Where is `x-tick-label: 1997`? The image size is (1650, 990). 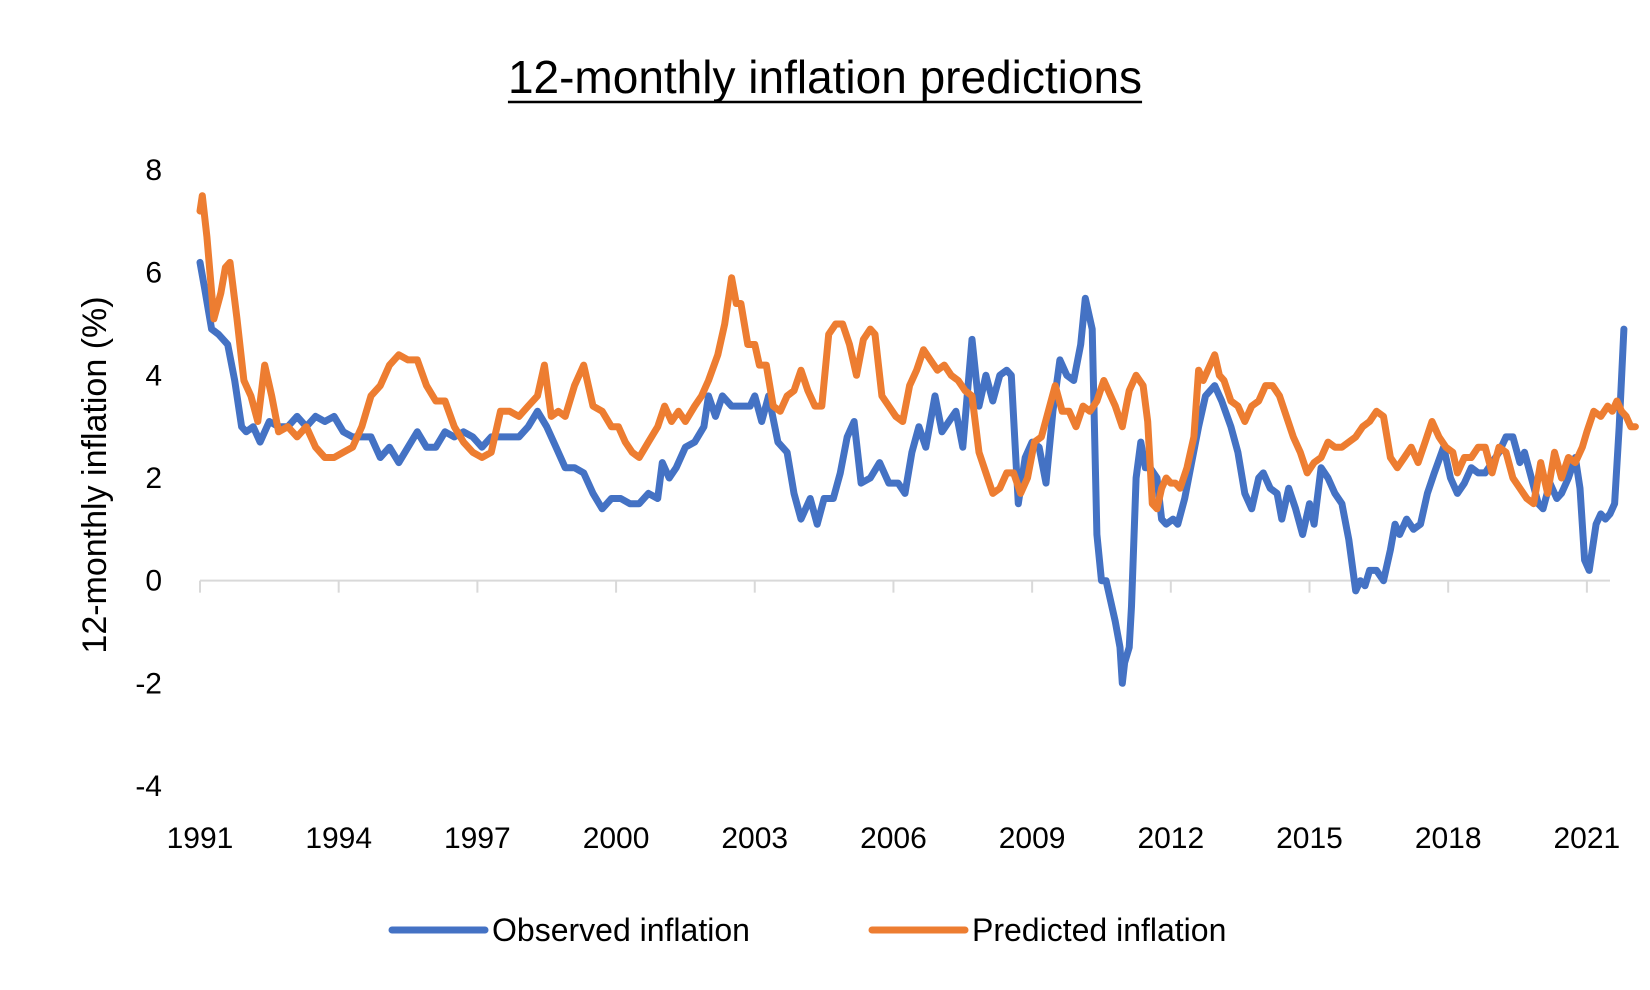
x-tick-label: 1997 is located at coordinates (477, 838).